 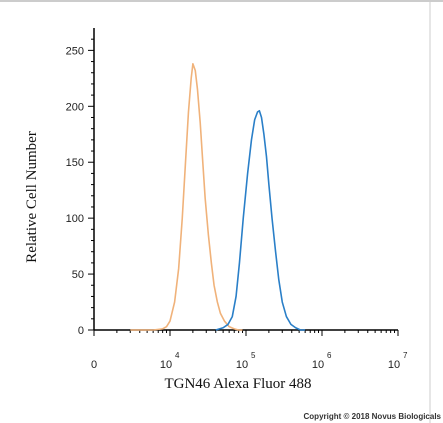 I want to click on x-tick-label: 10⁵, so click(x=246, y=361).